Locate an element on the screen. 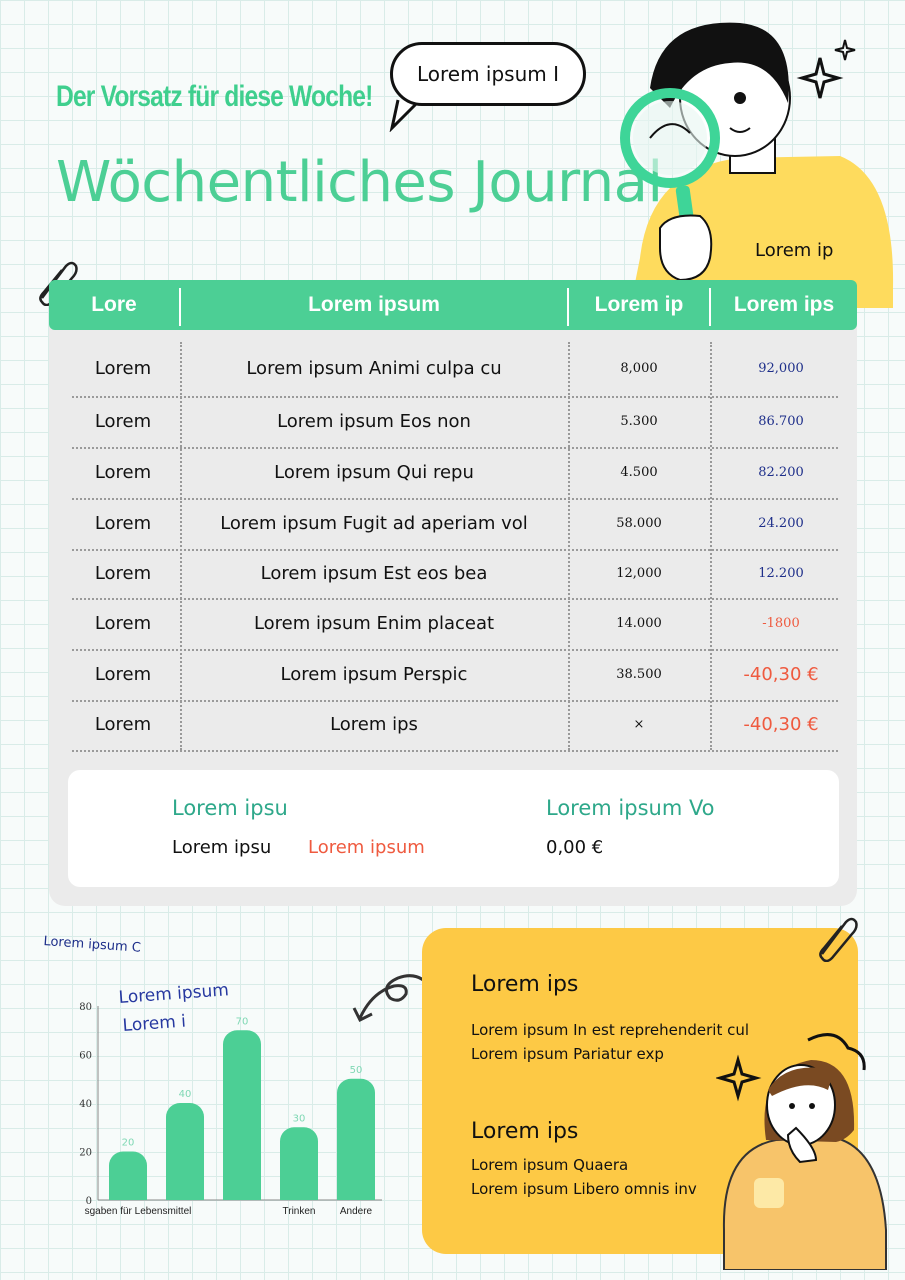 The width and height of the screenshot is (905, 1280). summary-total-value: 0,00 € is located at coordinates (575, 847).